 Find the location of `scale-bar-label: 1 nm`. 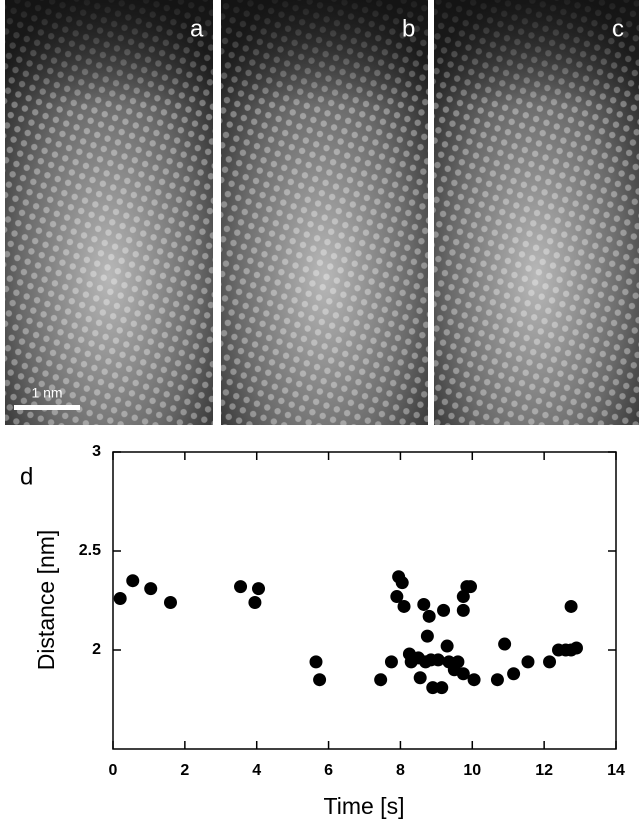

scale-bar-label: 1 nm is located at coordinates (46, 393).